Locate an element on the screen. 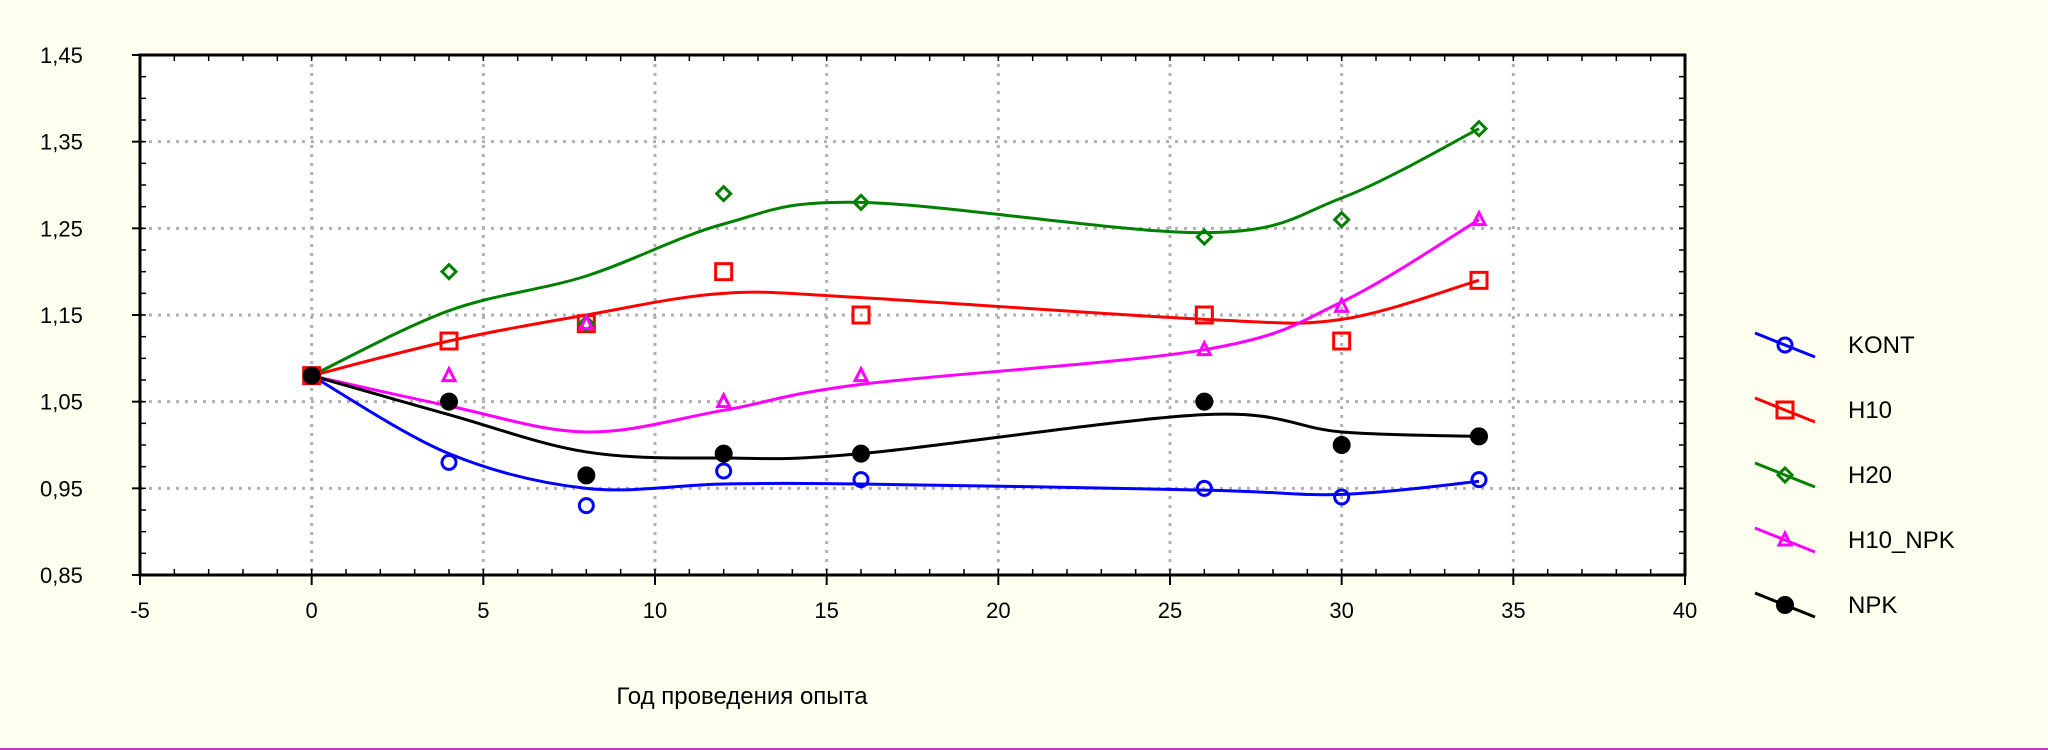 The height and width of the screenshot is (750, 2048). y-tick-label: 1,05 is located at coordinates (61, 402).